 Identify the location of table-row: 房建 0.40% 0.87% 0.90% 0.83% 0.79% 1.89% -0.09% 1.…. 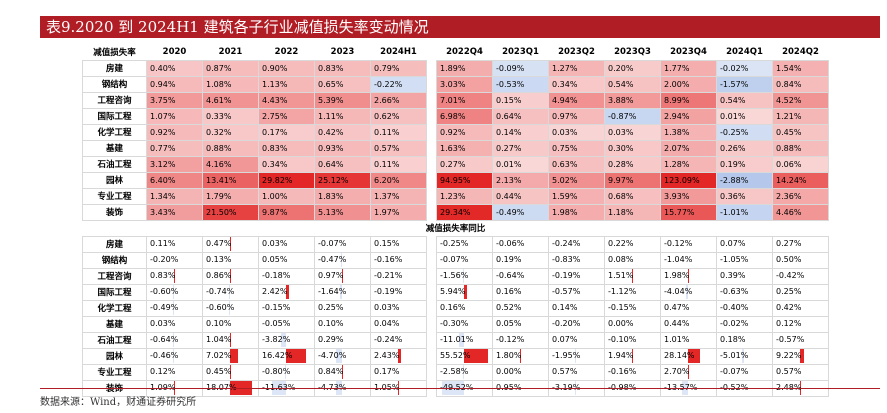
(455, 68).